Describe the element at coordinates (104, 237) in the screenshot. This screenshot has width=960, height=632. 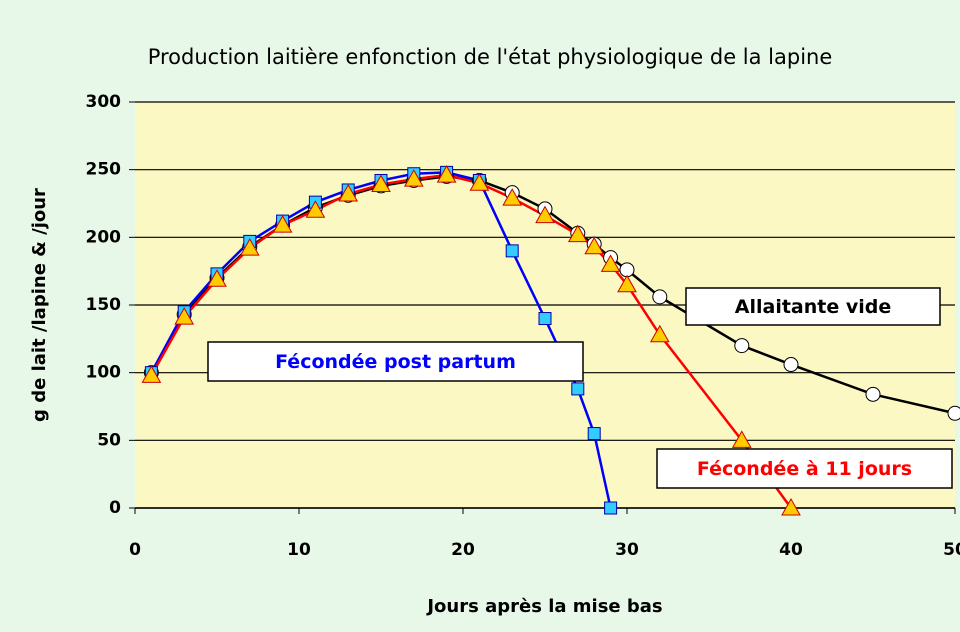
I see `y-tick-label: 200` at that location.